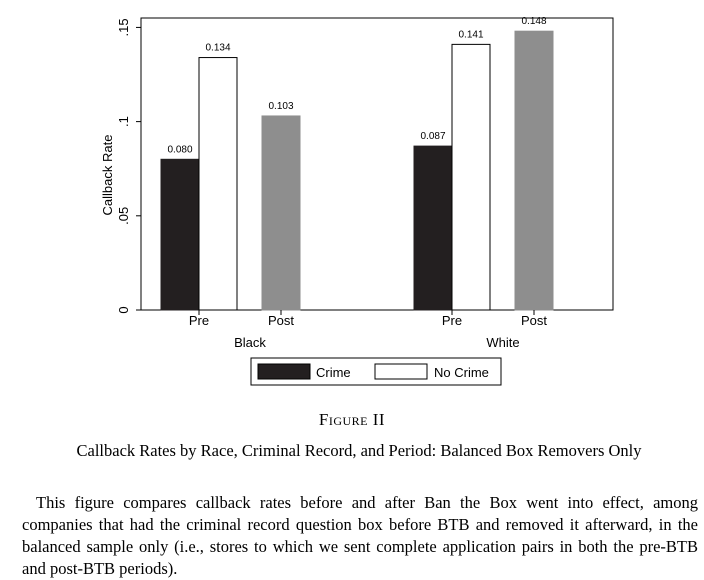 The image size is (704, 580). What do you see at coordinates (284, 371) in the screenshot?
I see `legend-swatch-crime` at bounding box center [284, 371].